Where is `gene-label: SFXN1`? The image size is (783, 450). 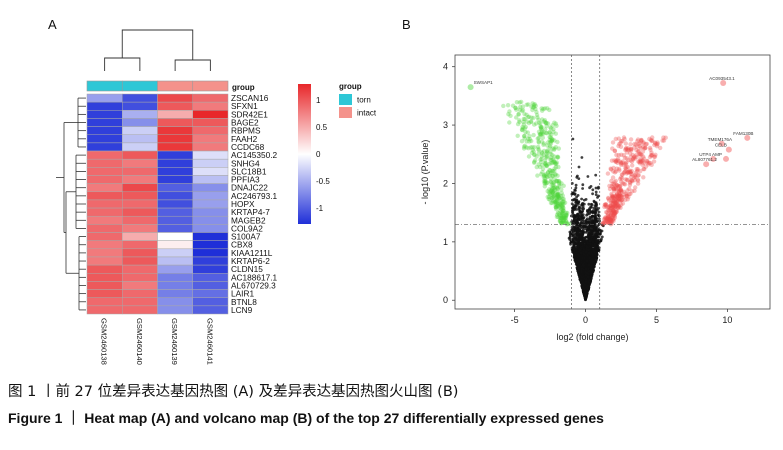 gene-label: SFXN1 is located at coordinates (244, 106).